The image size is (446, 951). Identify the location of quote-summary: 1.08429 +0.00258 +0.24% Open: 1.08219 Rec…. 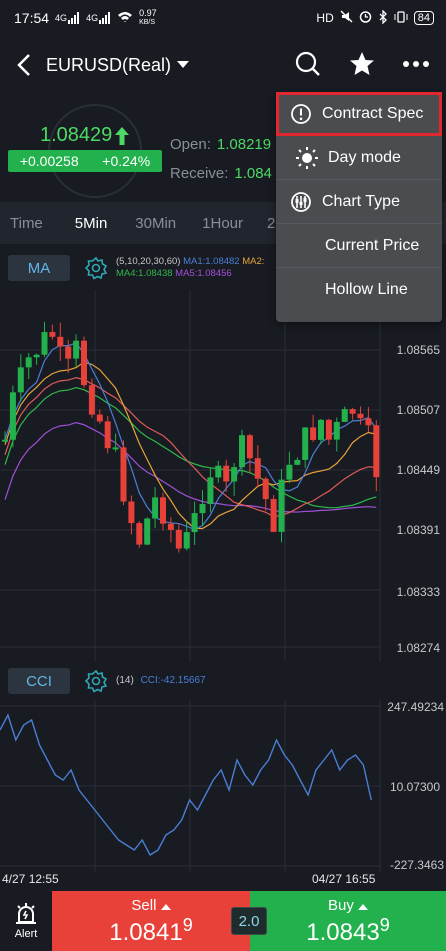
(223, 148).